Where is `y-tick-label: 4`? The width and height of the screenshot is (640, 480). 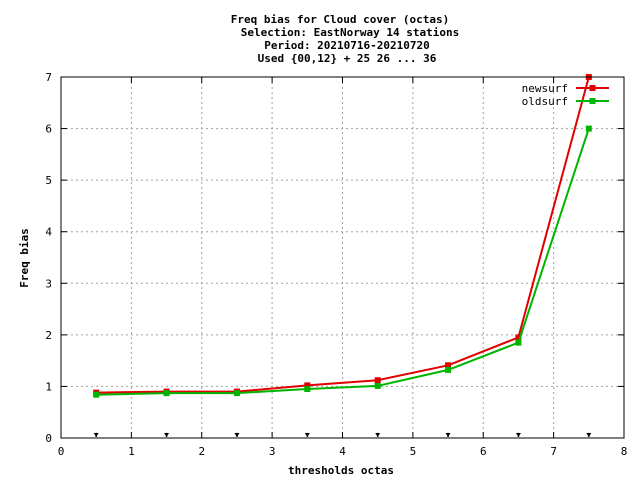 y-tick-label: 4 is located at coordinates (48, 232).